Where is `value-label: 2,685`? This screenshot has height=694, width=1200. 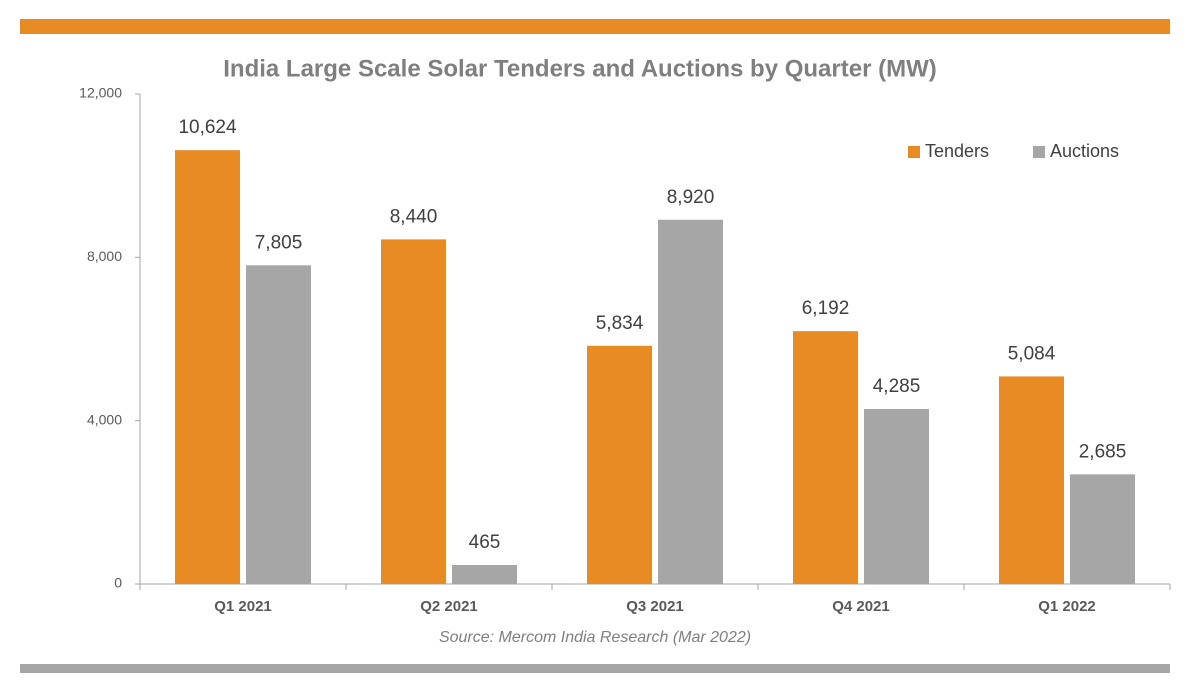
value-label: 2,685 is located at coordinates (1103, 451).